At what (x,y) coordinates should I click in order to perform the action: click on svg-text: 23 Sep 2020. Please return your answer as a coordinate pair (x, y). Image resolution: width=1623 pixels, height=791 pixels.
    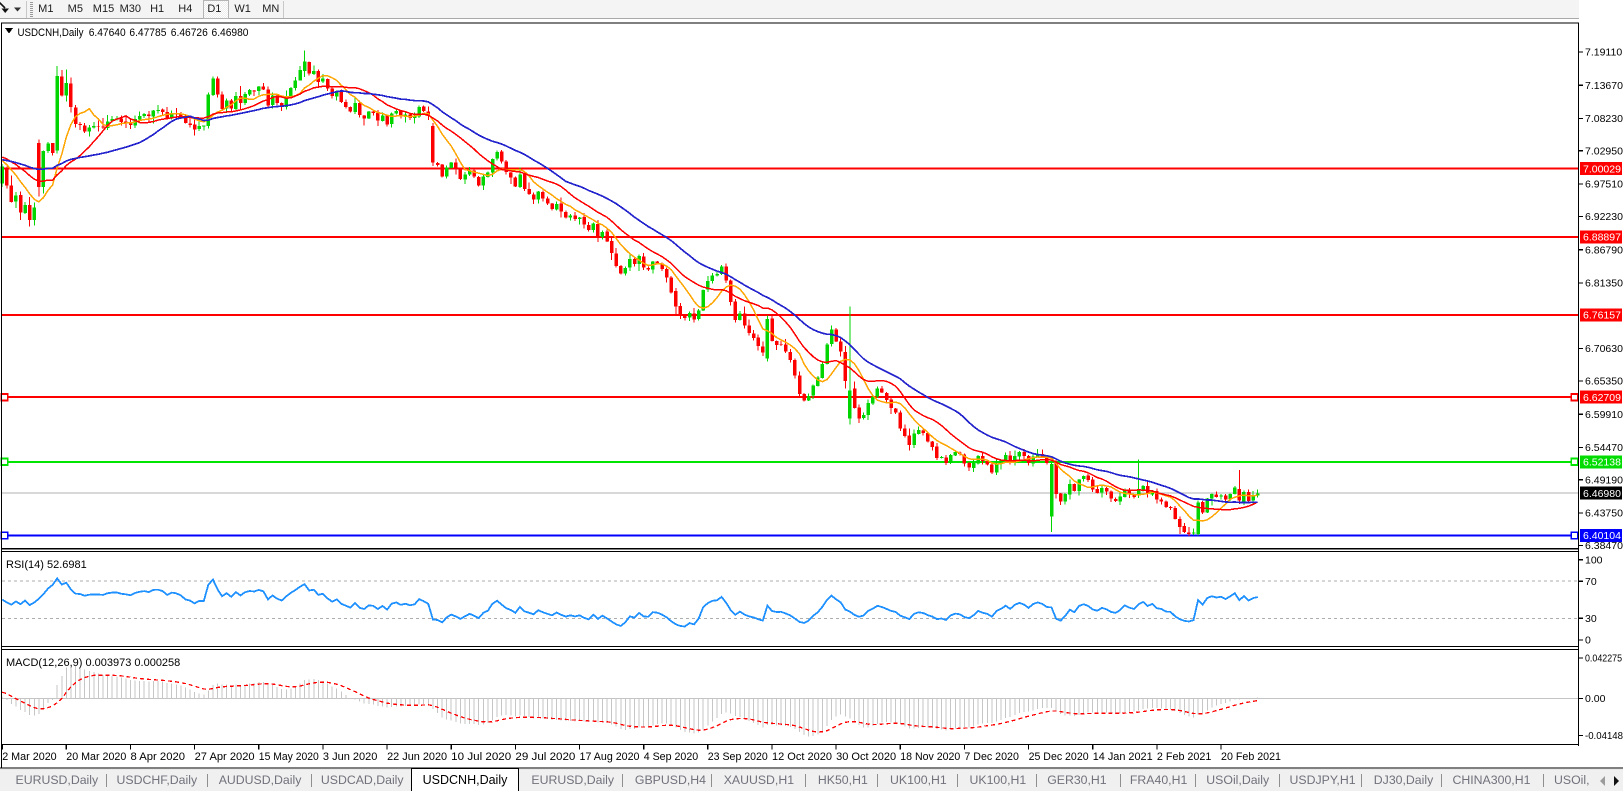
    Looking at the image, I should click on (738, 757).